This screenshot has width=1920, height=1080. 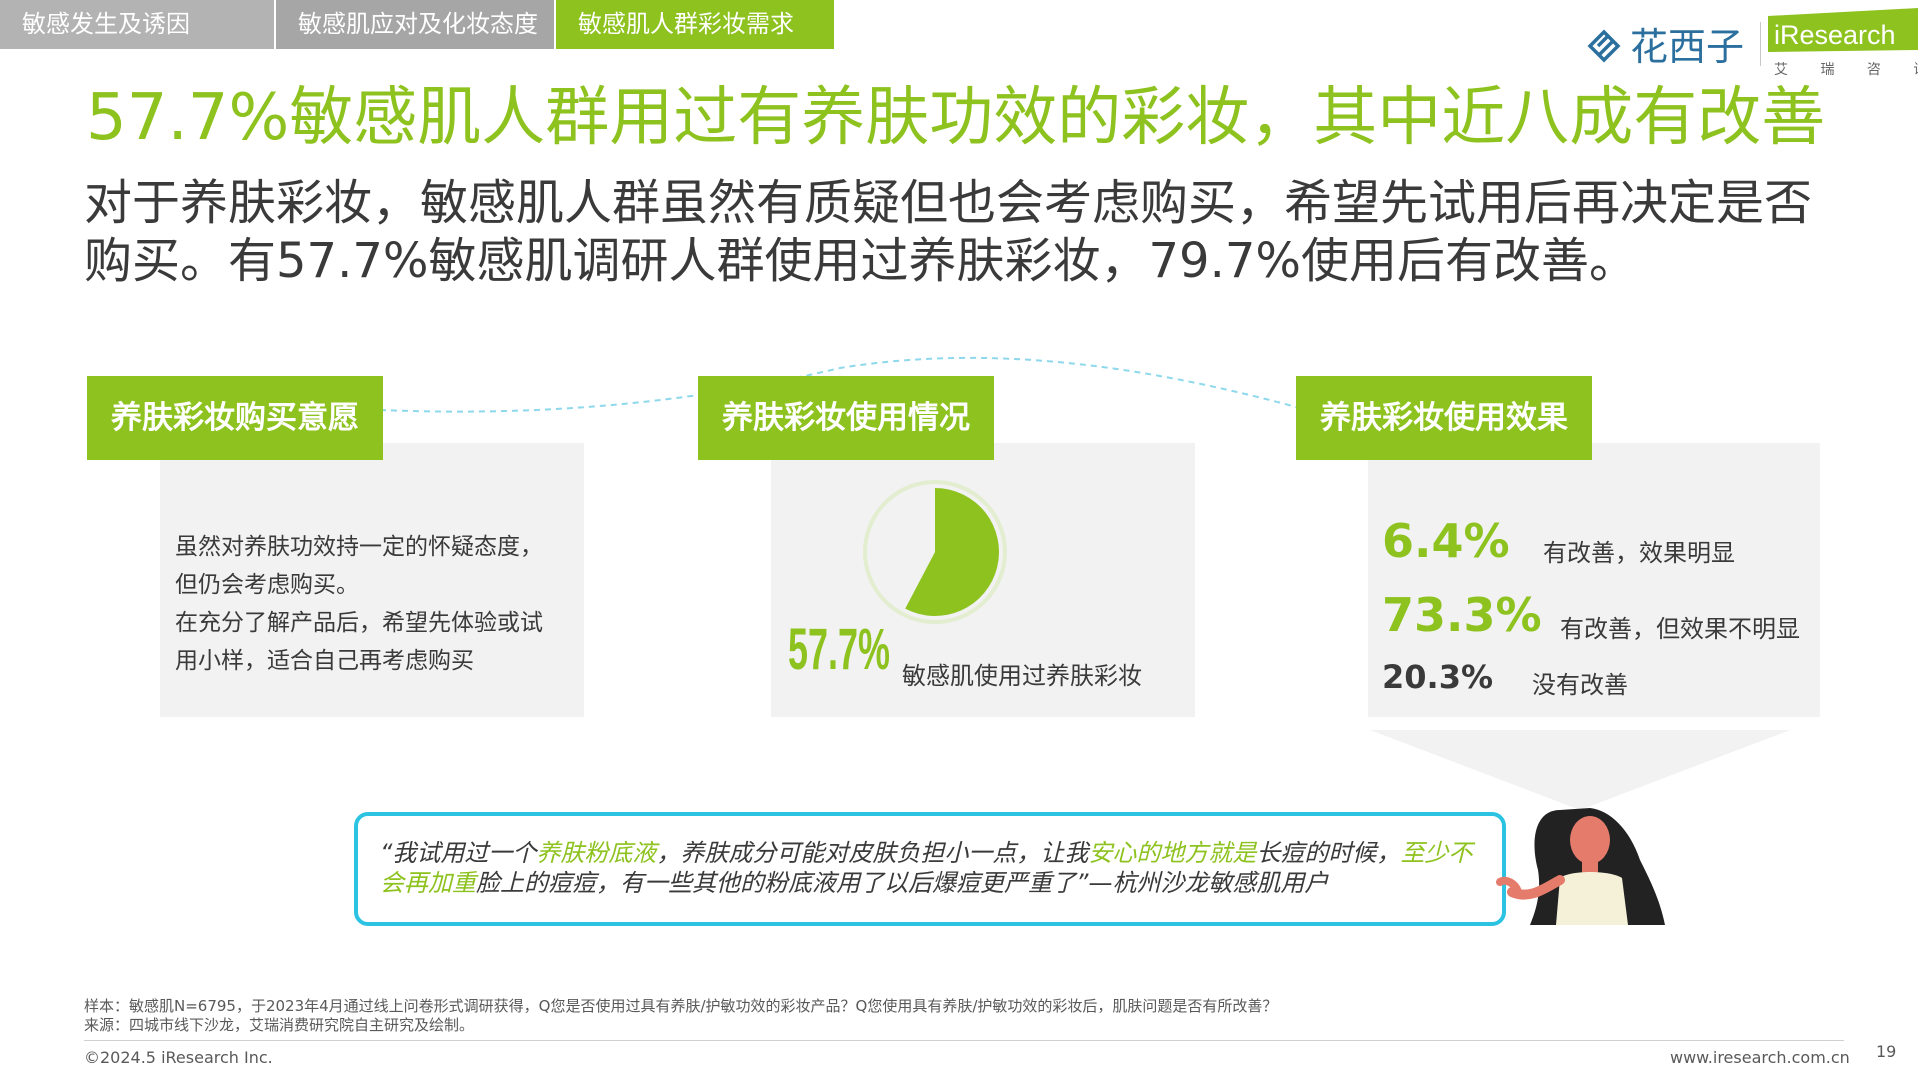 I want to click on quote-highlight: 养肤粉底液, so click(x=596, y=853).